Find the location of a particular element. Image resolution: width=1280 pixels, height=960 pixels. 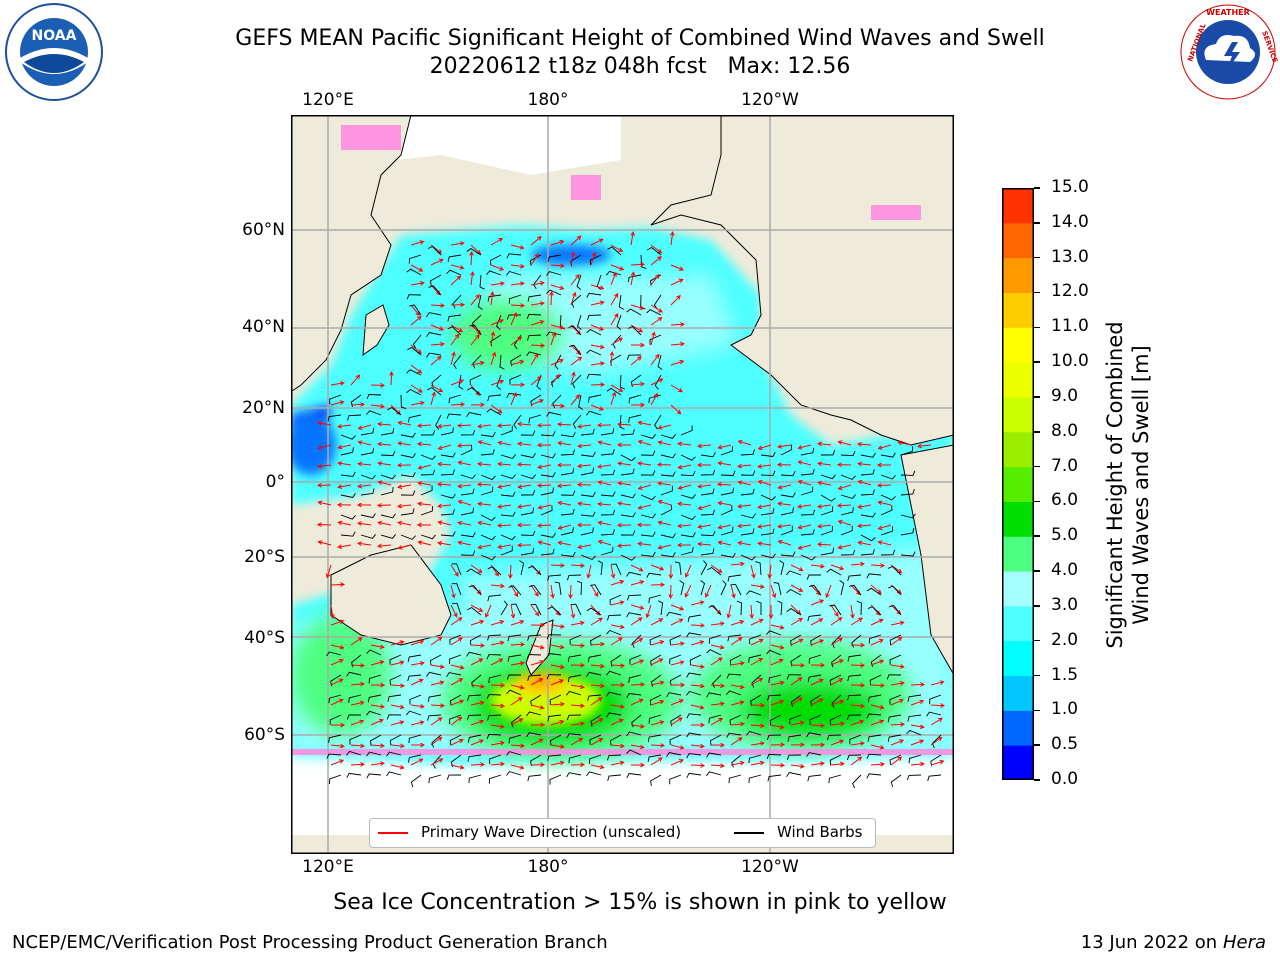

lon-label-180-top: 180° is located at coordinates (548, 100).